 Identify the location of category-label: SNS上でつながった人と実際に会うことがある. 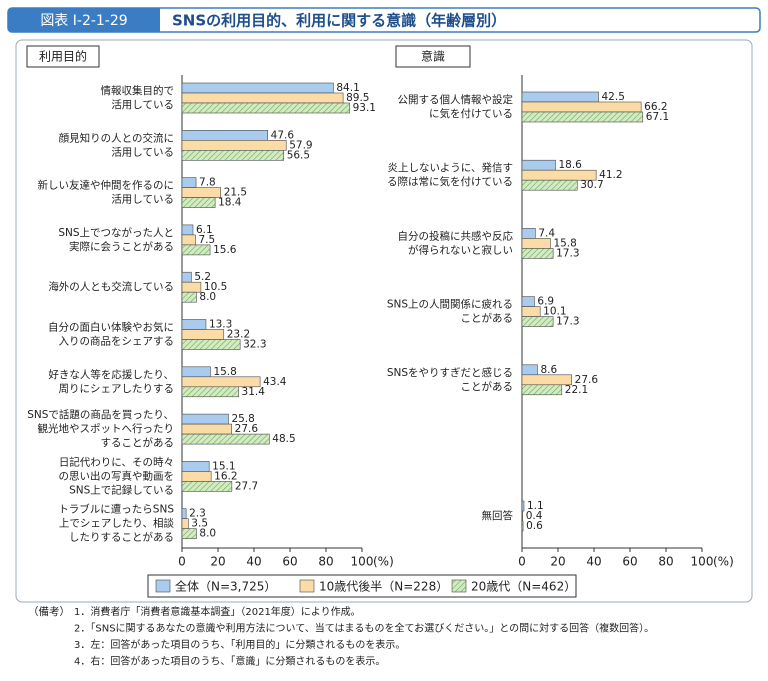
(116, 239).